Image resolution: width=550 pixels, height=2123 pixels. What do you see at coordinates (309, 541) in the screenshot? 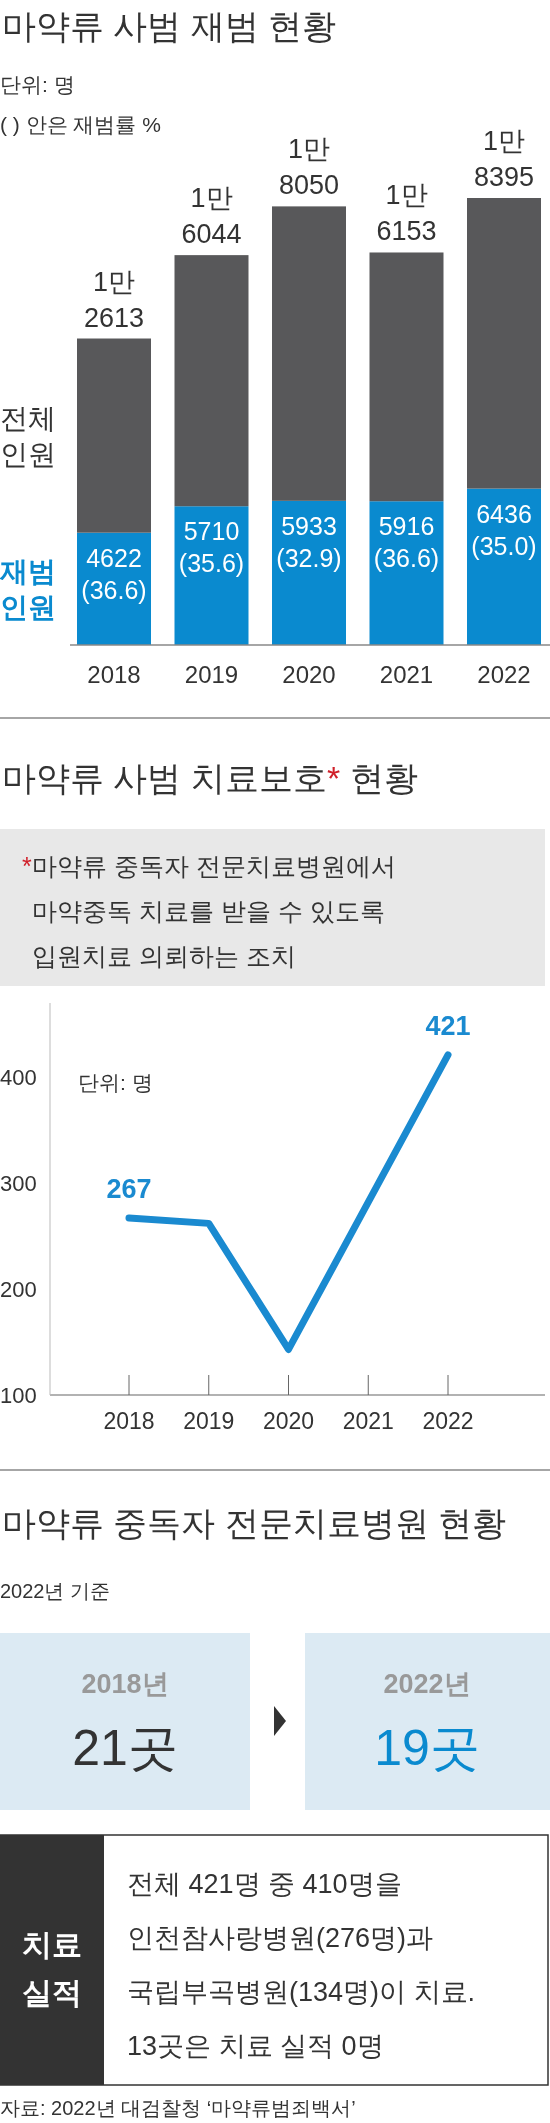
I see `data-label: 5933 (32.9)` at bounding box center [309, 541].